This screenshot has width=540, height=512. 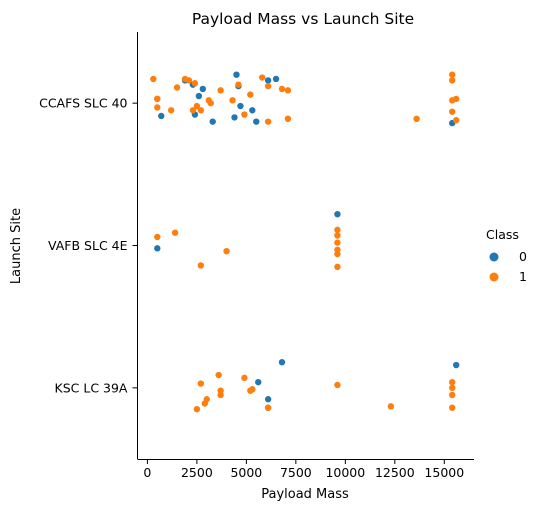 I want to click on x-tick-label: 5000, so click(x=246, y=472).